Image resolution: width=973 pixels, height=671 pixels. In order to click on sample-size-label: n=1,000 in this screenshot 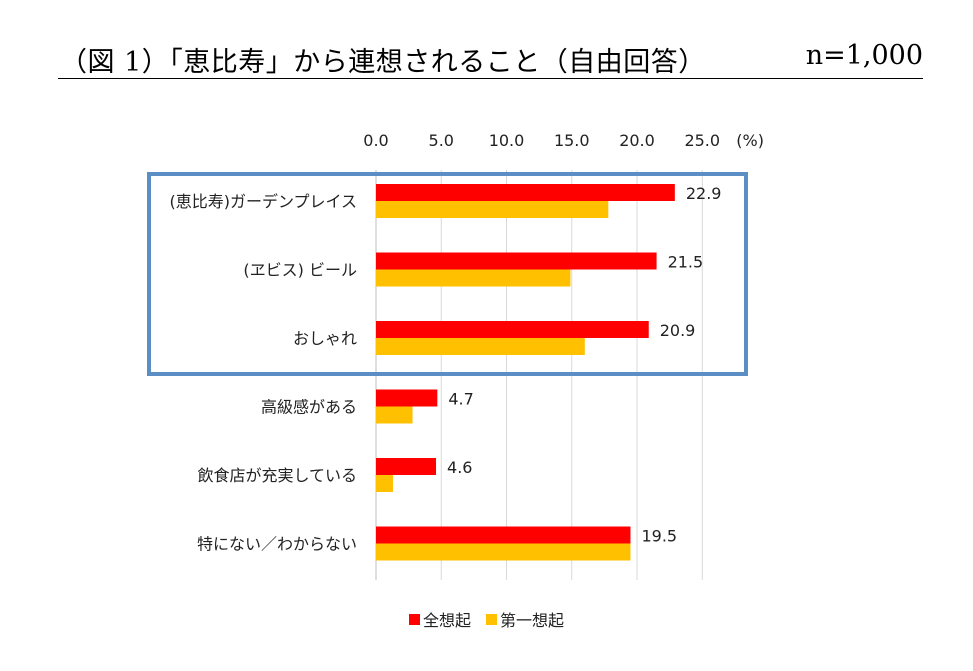, I will do `click(864, 55)`.